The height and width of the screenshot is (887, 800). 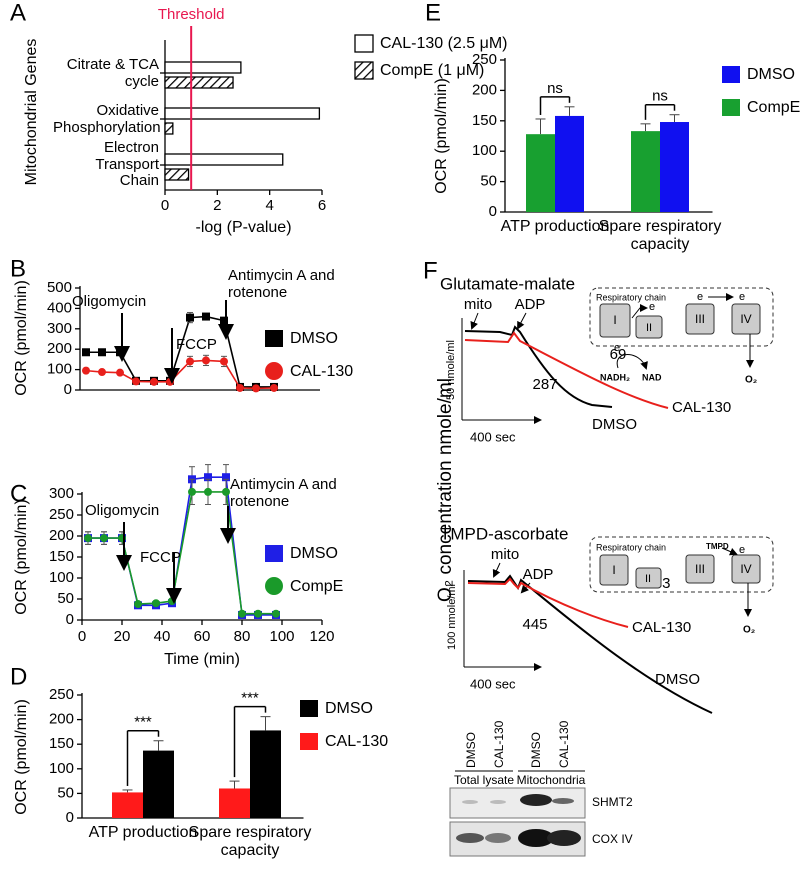 What do you see at coordinates (59, 307) in the screenshot?
I see `y-tick-label: 400` at bounding box center [59, 307].